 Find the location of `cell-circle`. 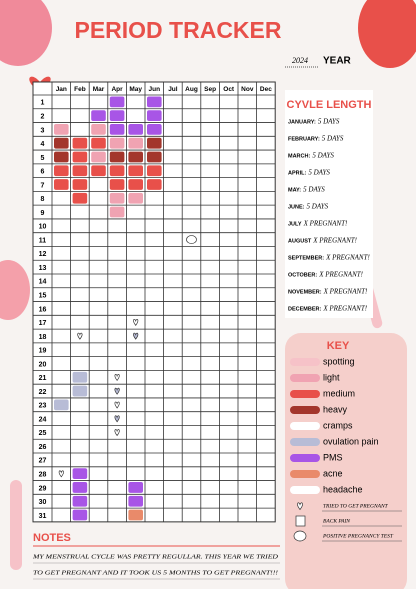

cell-circle is located at coordinates (191, 239).